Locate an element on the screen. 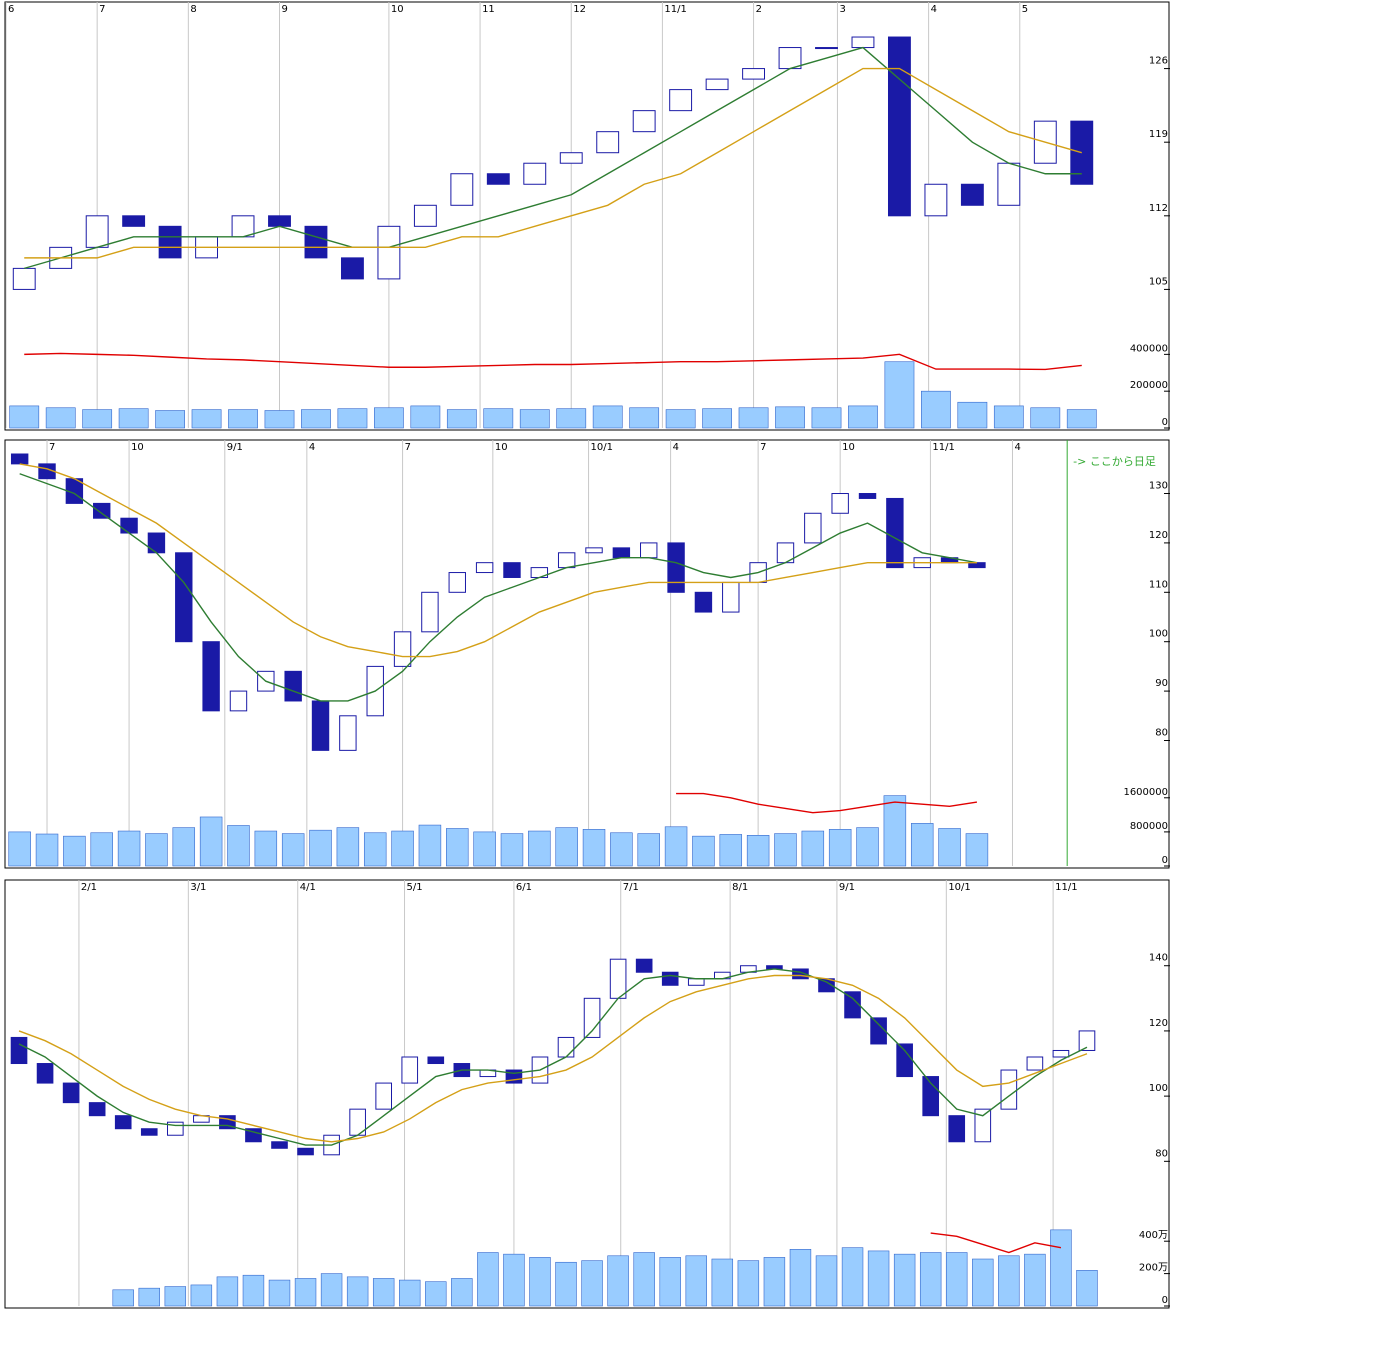 This screenshot has width=1374, height=1362. y-tick-label: 90 is located at coordinates (1161, 683).